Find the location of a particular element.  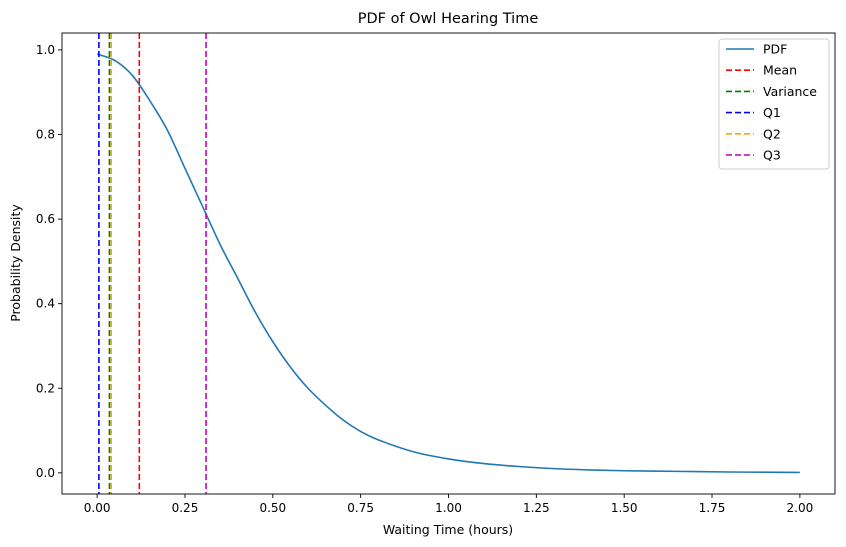

y-tick-label: 1.0 is located at coordinates (45, 50).